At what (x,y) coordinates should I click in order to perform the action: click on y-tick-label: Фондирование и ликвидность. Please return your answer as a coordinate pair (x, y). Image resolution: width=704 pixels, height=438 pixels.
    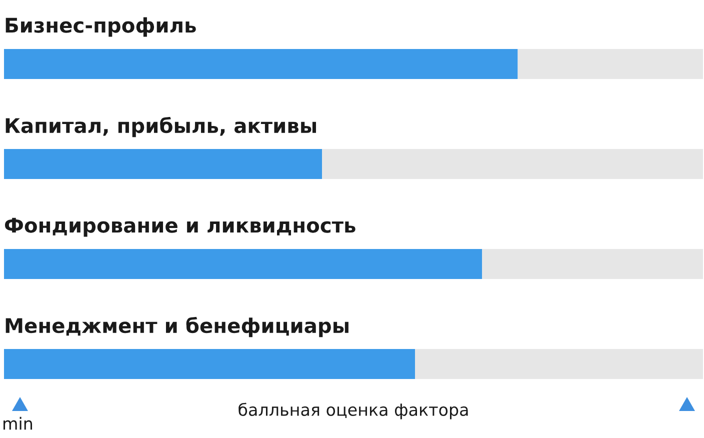
    Looking at the image, I should click on (180, 227).